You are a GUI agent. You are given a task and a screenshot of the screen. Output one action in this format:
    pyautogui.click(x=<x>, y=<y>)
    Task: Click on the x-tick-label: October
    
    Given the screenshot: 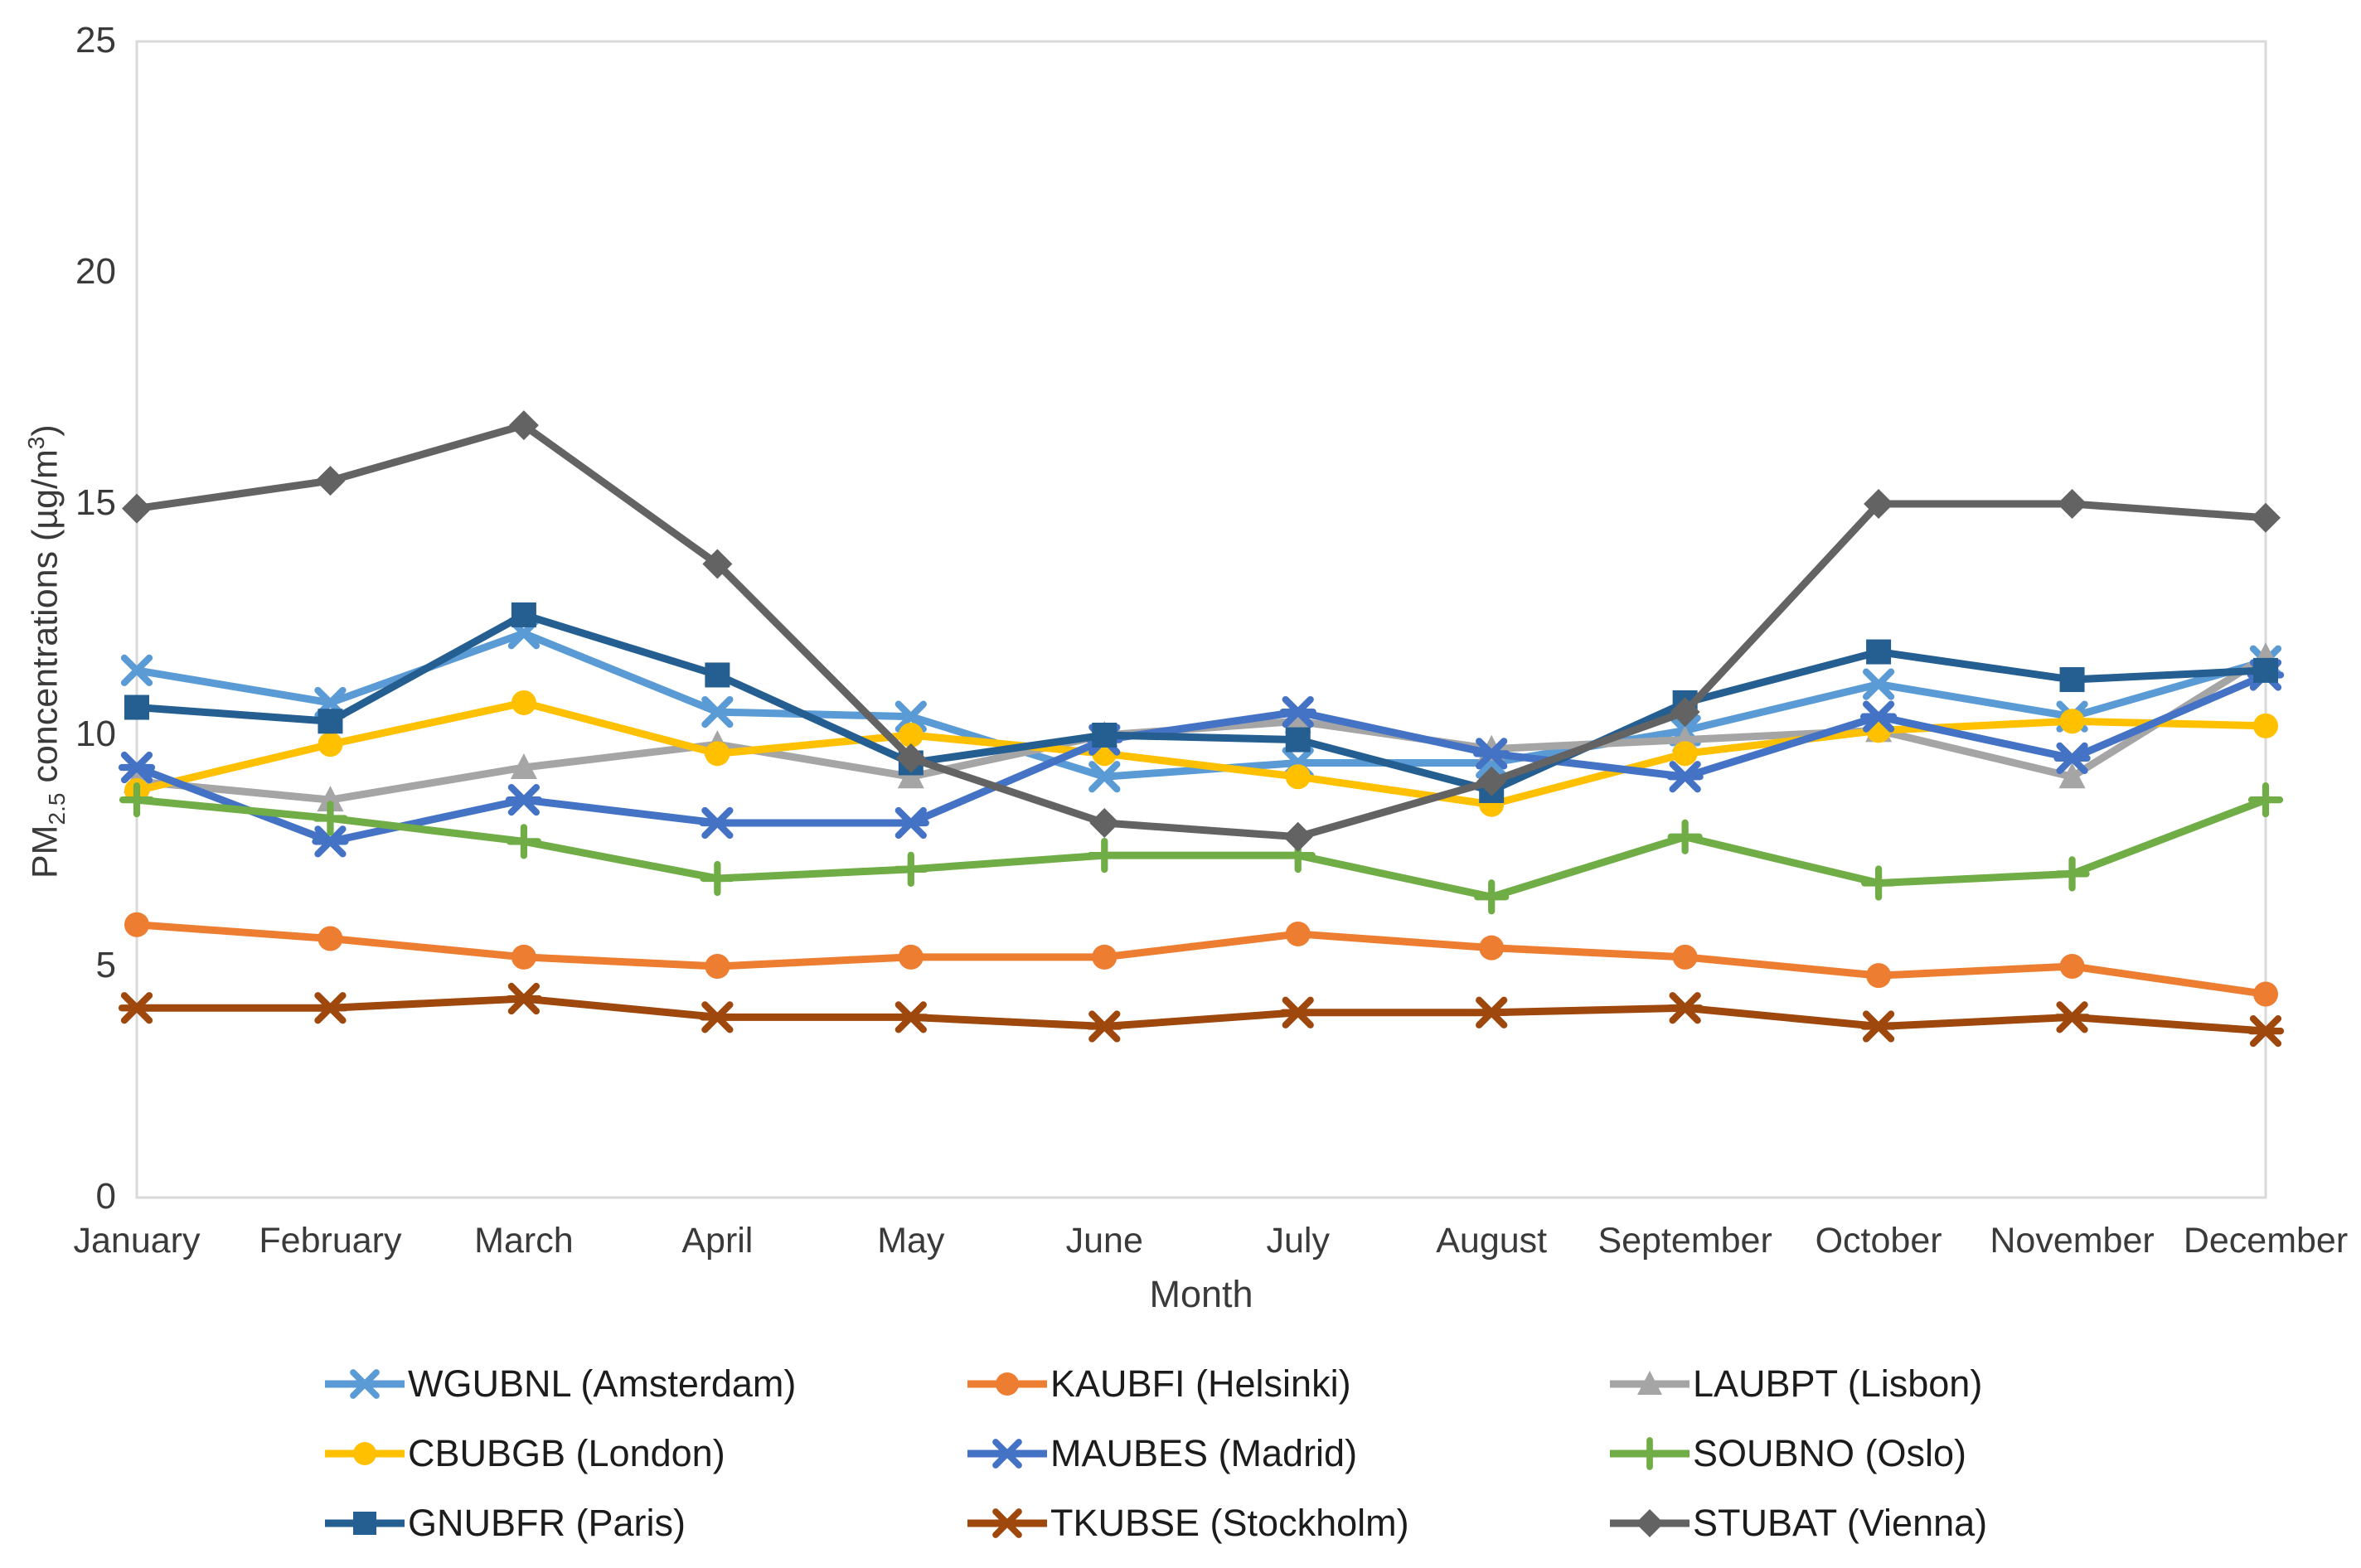 What is the action you would take?
    pyautogui.click(x=1878, y=1241)
    